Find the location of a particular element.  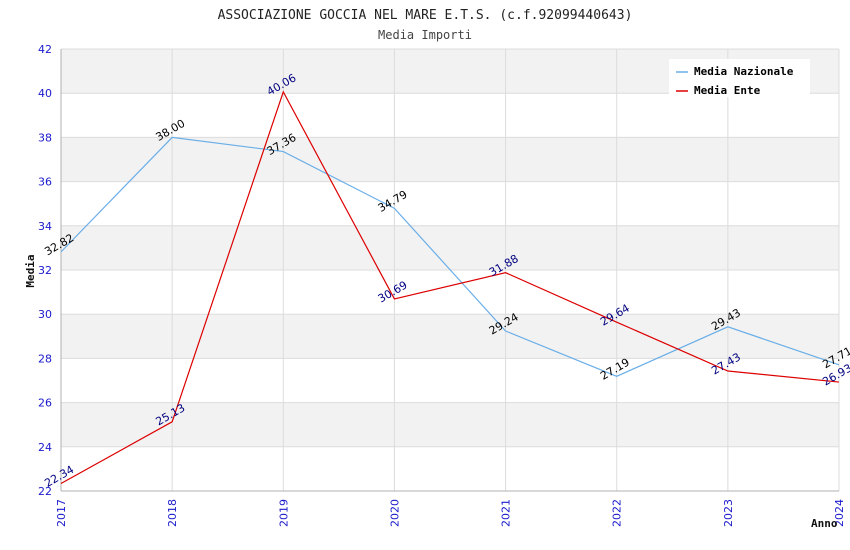

legend-label-media-nazionale: Media Nazionale is located at coordinates (744, 71).